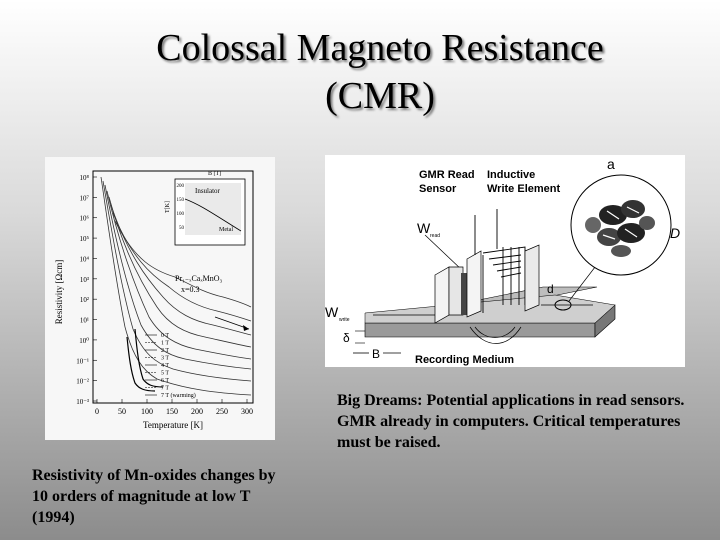  I want to click on b-label: B, so click(376, 354).